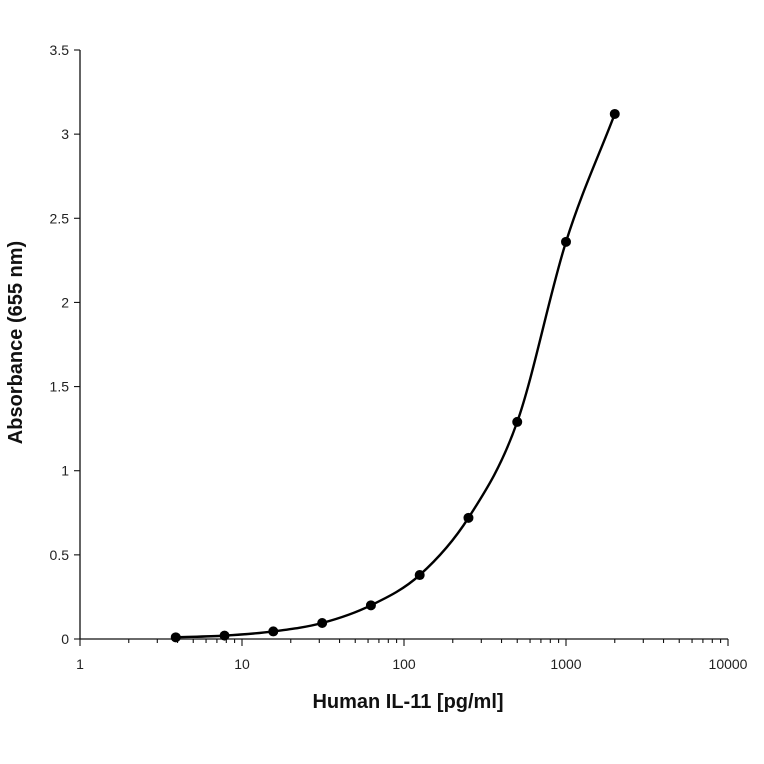 Image resolution: width=764 pixels, height=764 pixels. What do you see at coordinates (65, 302) in the screenshot?
I see `y-tick-label: 2` at bounding box center [65, 302].